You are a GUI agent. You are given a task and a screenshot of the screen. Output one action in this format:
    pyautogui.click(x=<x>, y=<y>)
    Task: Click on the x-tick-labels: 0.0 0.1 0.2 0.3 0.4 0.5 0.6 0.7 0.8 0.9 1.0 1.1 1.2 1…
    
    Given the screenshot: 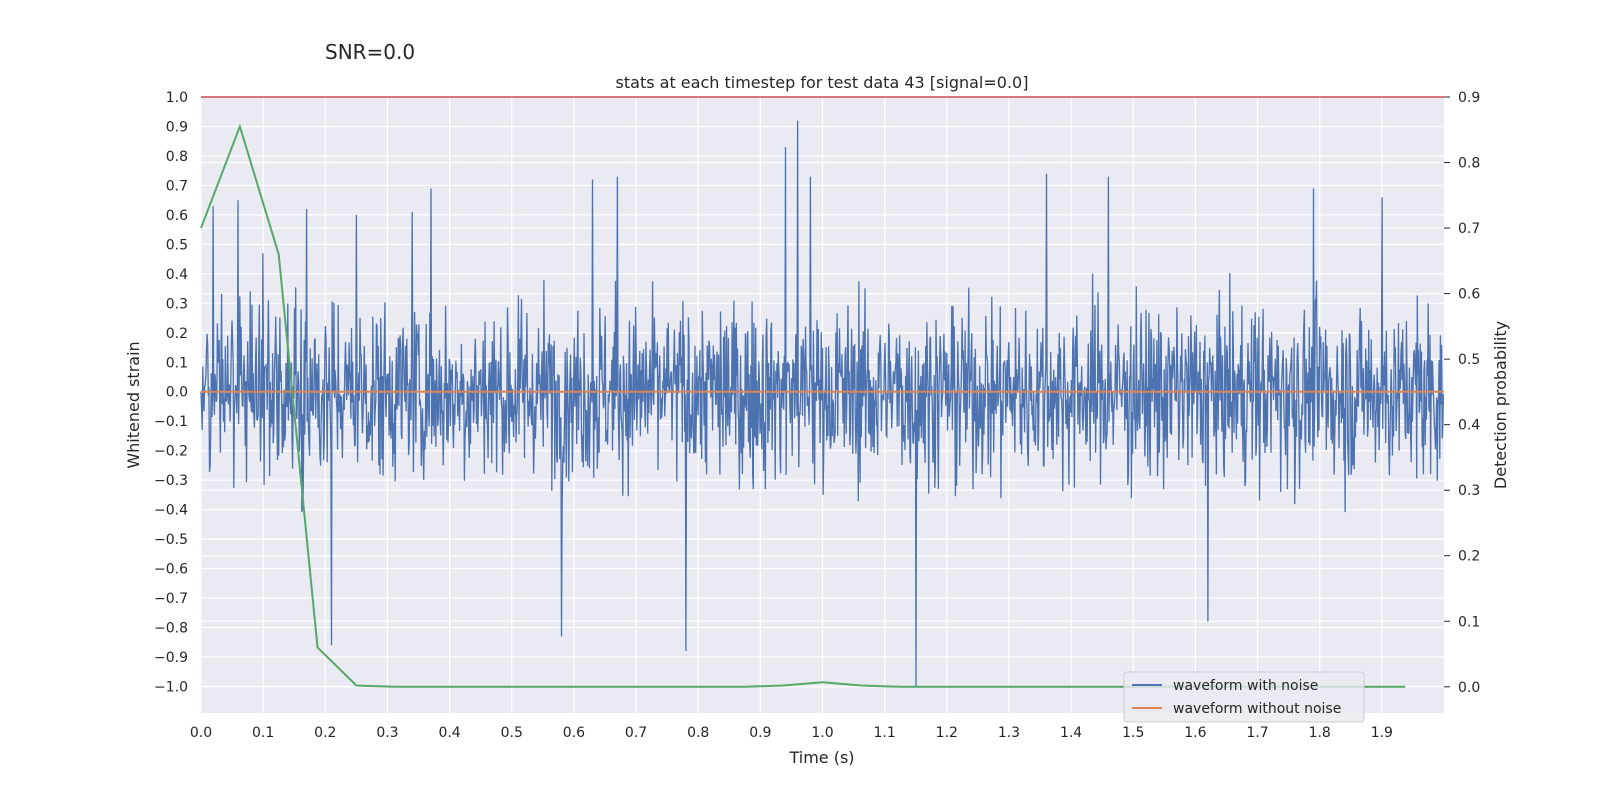 What is the action you would take?
    pyautogui.click(x=791, y=733)
    